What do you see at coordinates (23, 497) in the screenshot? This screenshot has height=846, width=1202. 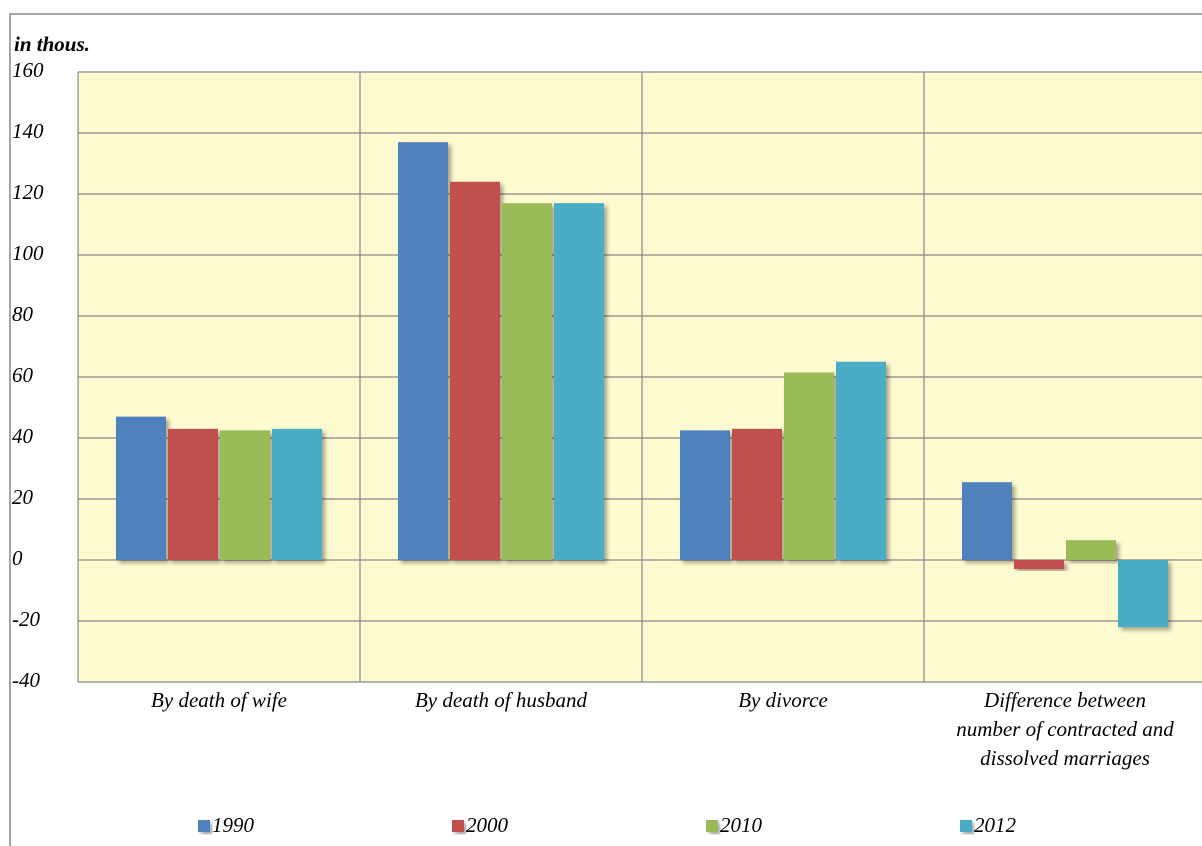 I see `y-tick-label: 20` at bounding box center [23, 497].